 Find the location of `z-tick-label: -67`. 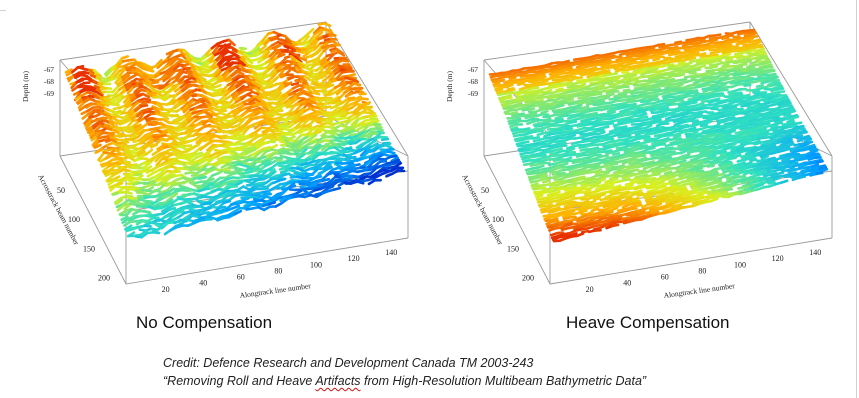

z-tick-label: -67 is located at coordinates (49, 69).